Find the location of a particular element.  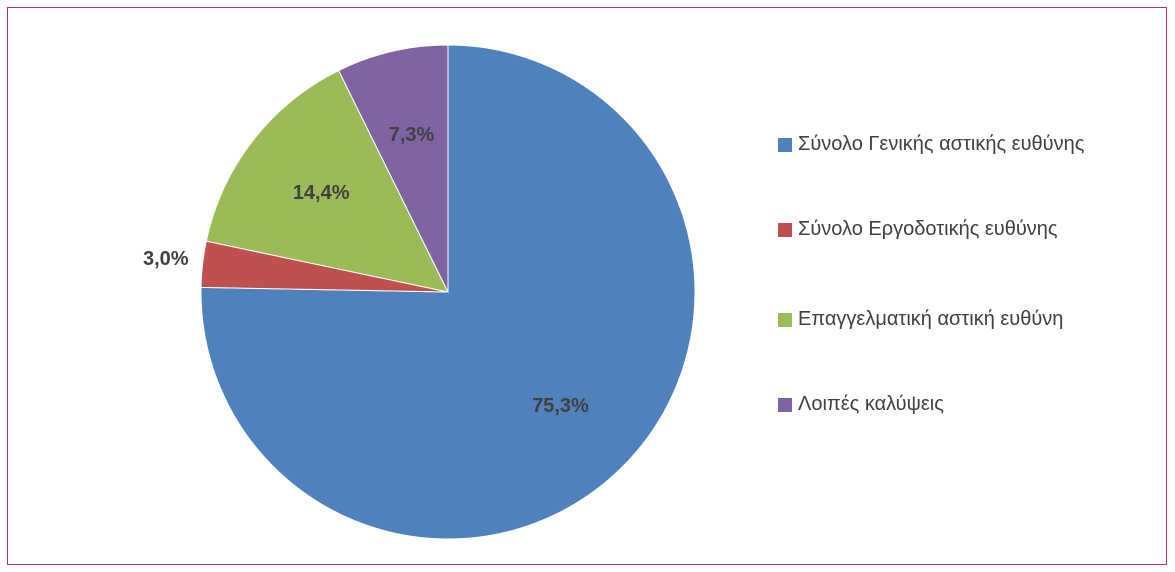

data-label: 75,3% is located at coordinates (560, 406).